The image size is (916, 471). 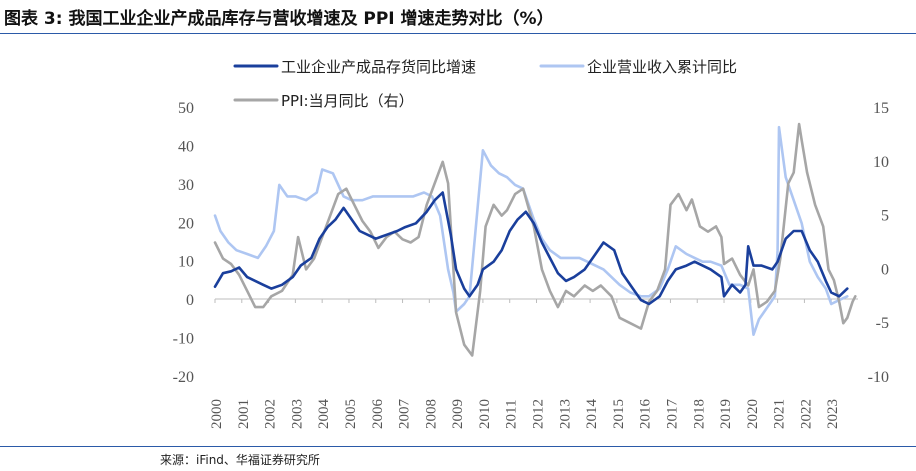 What do you see at coordinates (240, 460) in the screenshot?
I see `source-note: 来源：iFind、华福证券研究所` at bounding box center [240, 460].